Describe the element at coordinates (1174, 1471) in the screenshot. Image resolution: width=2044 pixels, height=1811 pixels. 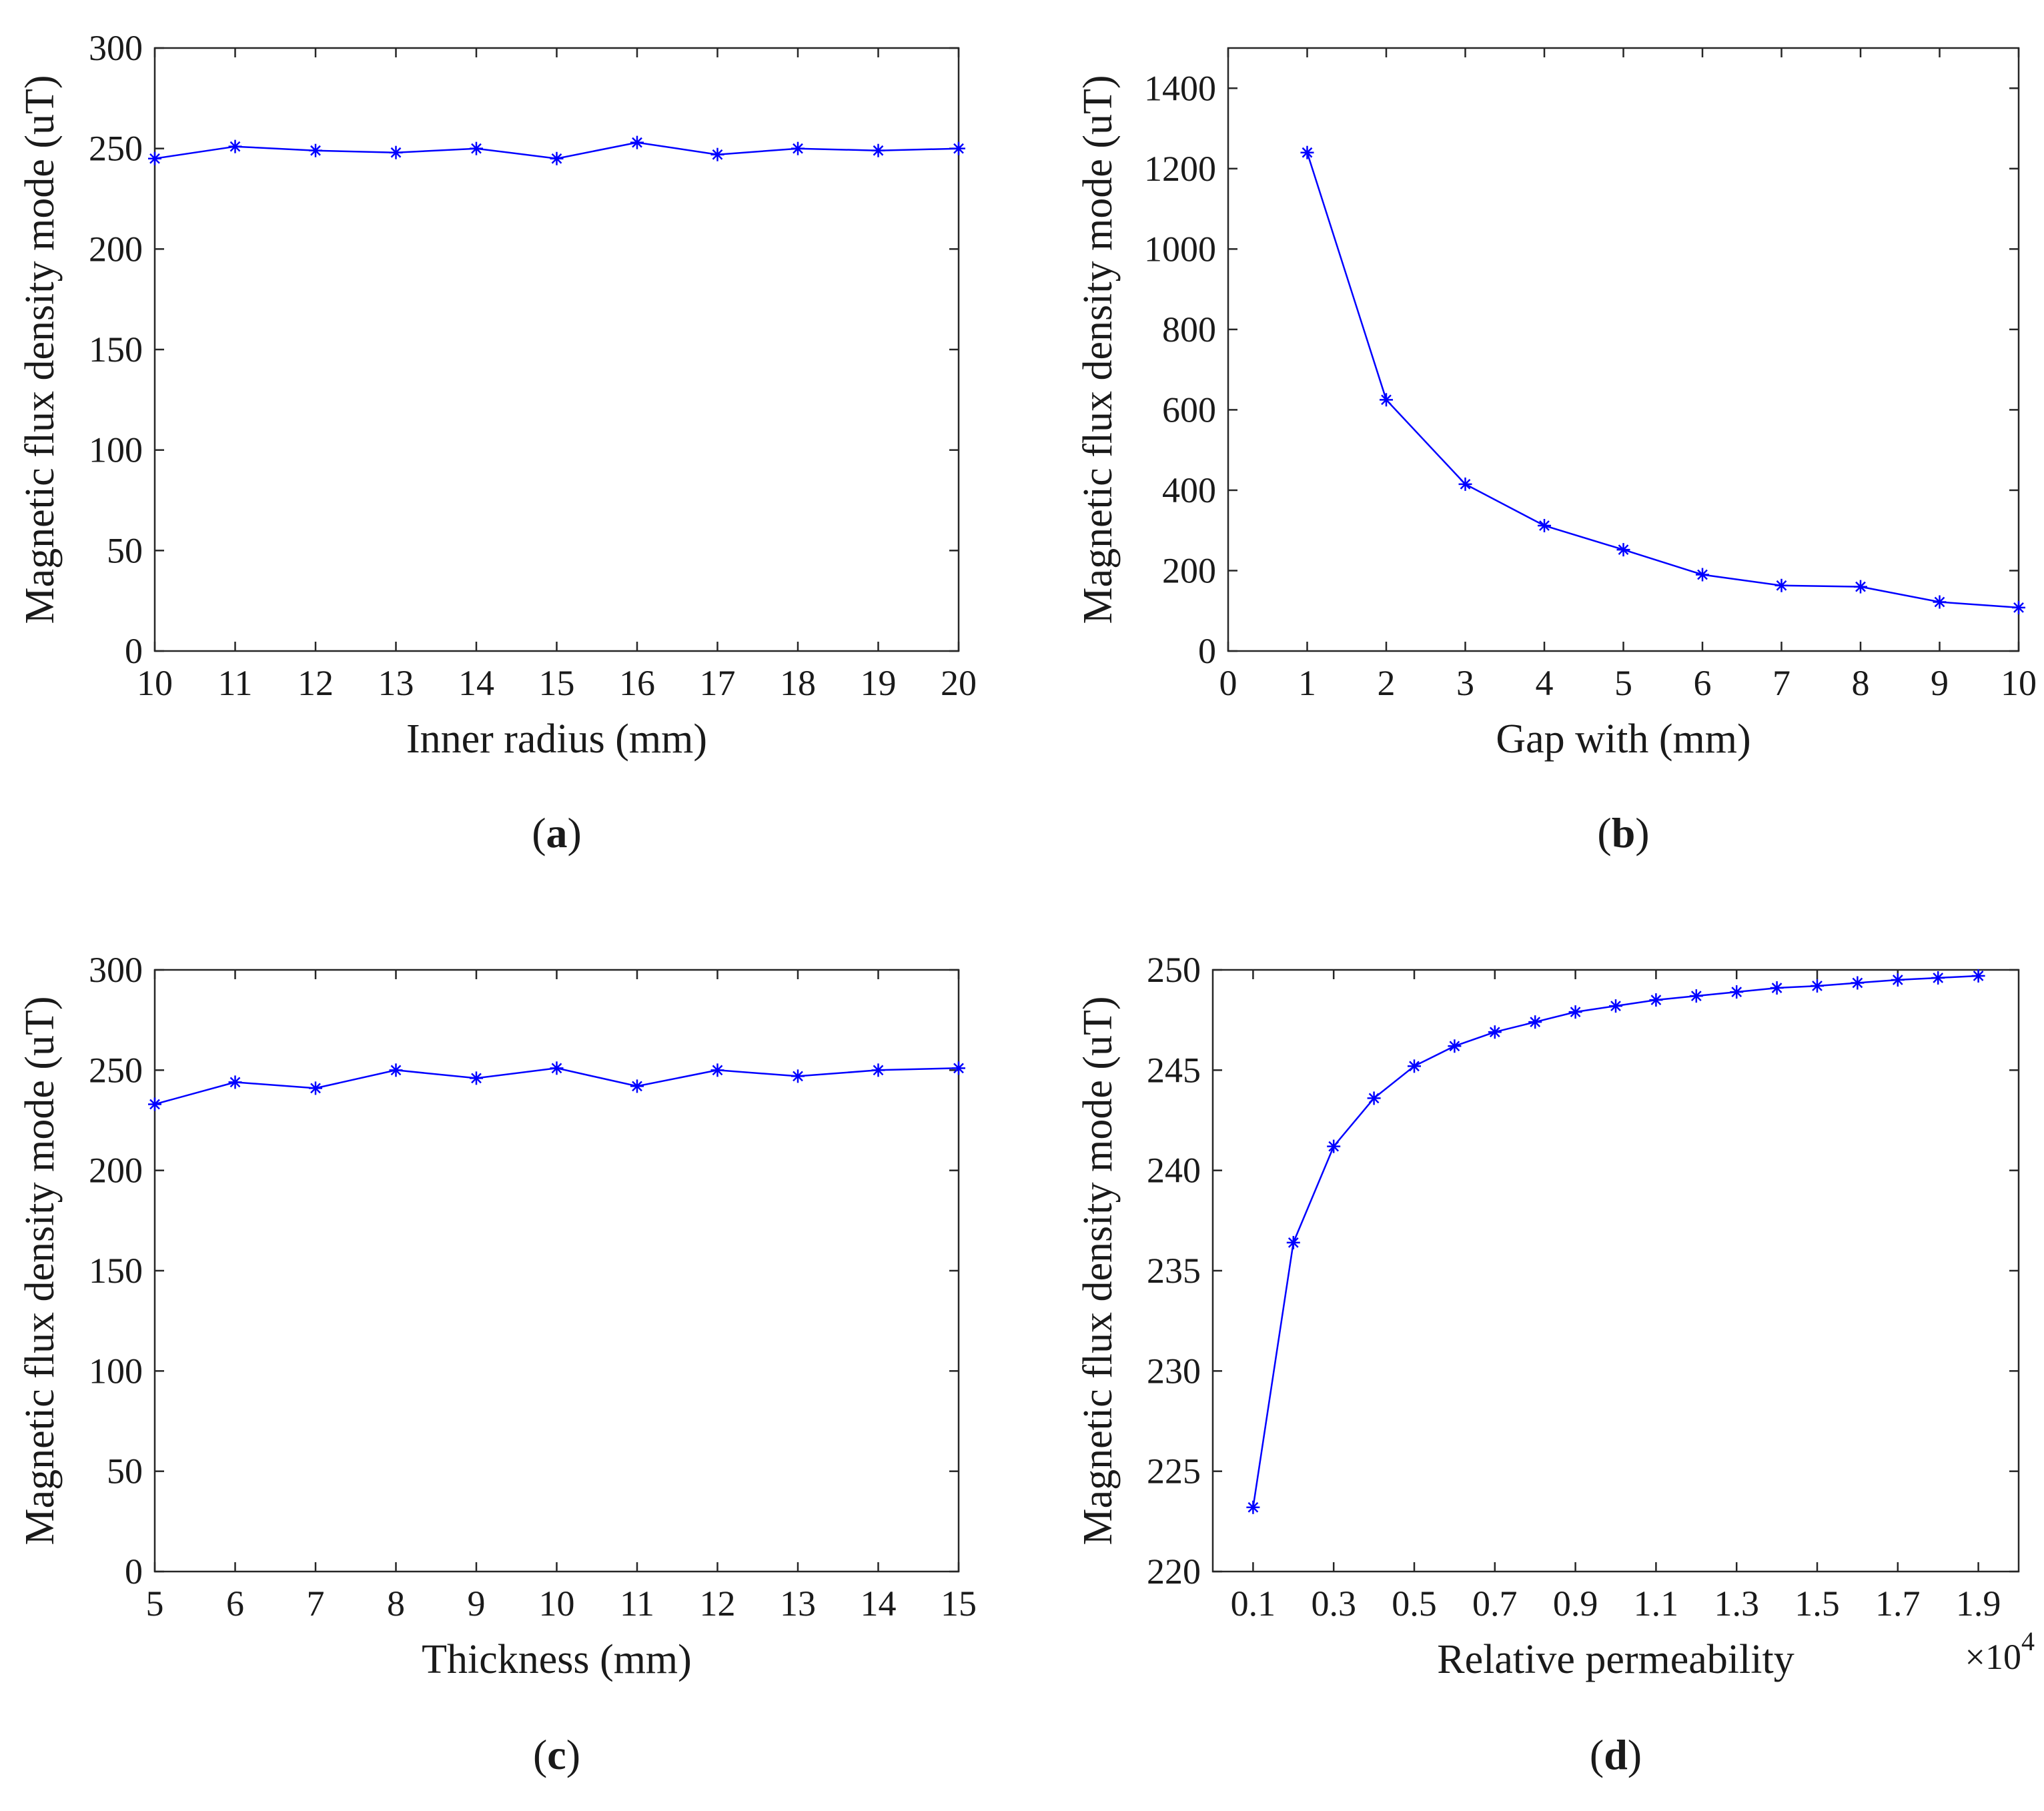
I see `y-tick-label: 225` at that location.